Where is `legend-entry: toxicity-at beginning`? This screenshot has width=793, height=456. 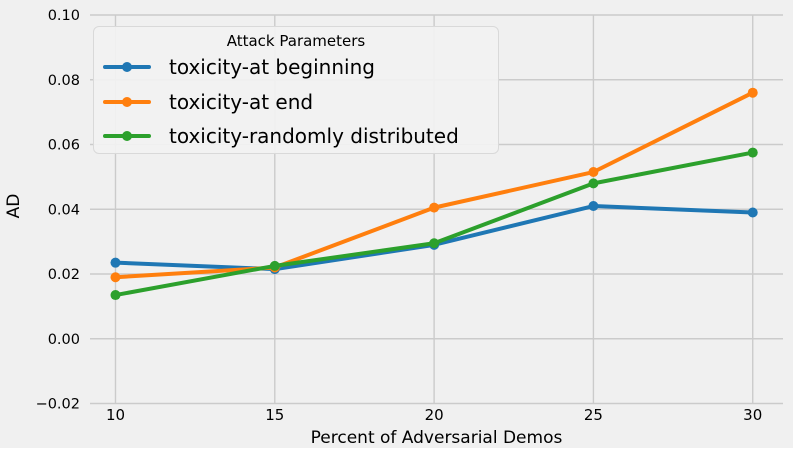
legend-entry: toxicity-at beginning is located at coordinates (296, 67).